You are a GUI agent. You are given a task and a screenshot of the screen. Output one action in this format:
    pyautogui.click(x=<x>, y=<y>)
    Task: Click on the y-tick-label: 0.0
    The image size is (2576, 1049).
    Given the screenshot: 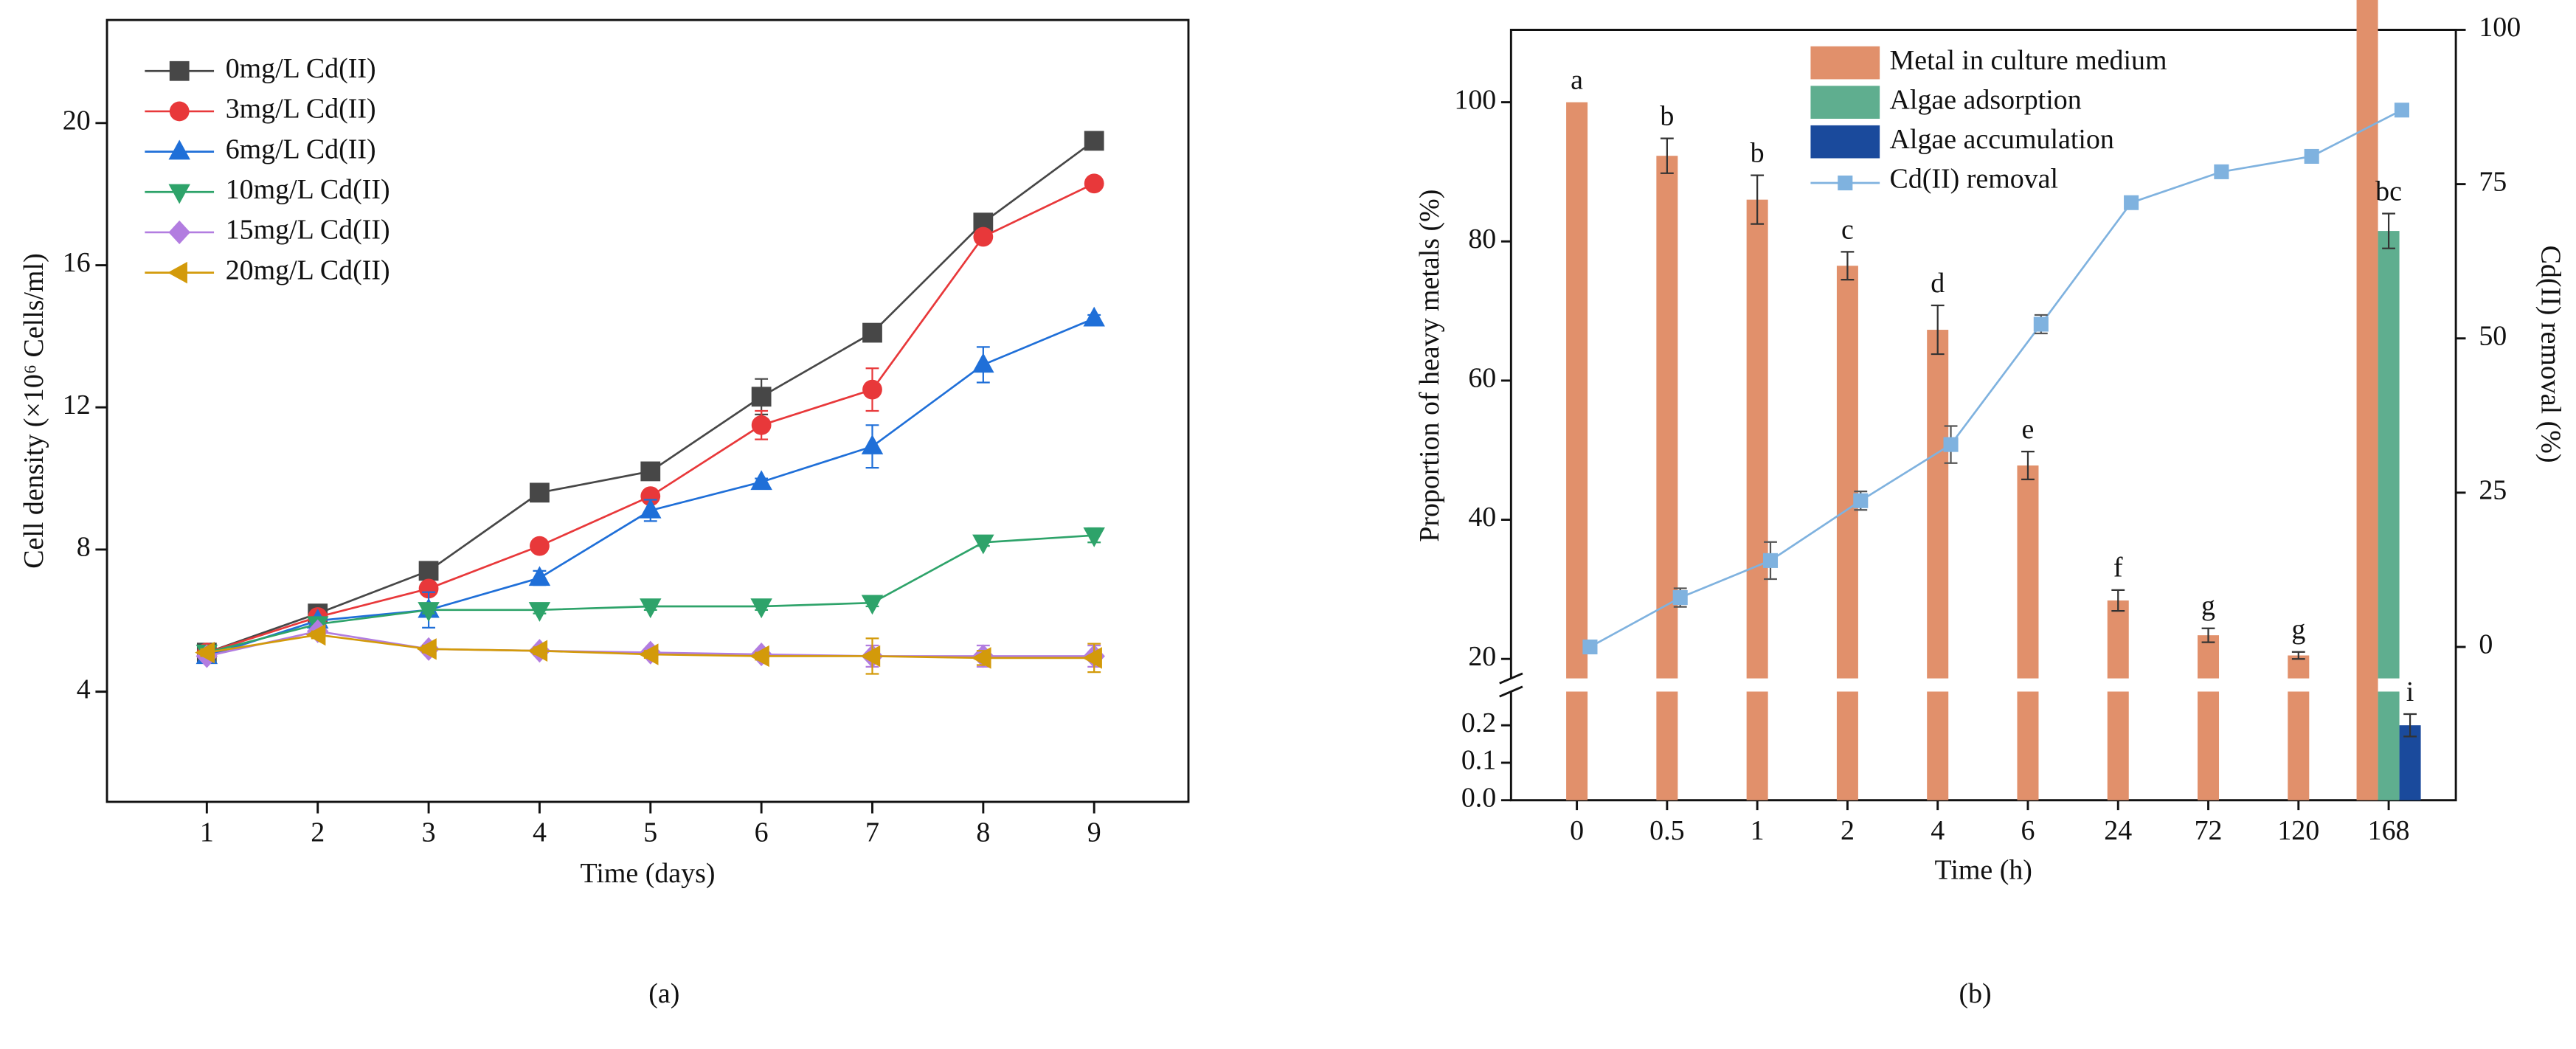 What is the action you would take?
    pyautogui.click(x=1479, y=797)
    